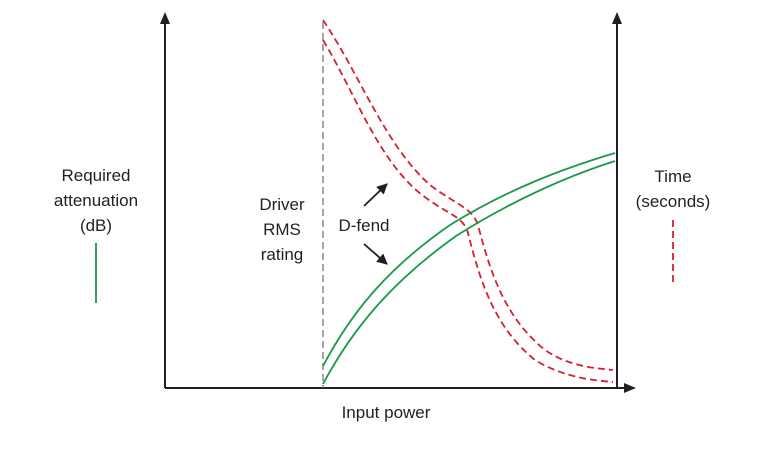 This screenshot has height=449, width=765. What do you see at coordinates (617, 18) in the screenshot?
I see `right-y-axis-arrowhead` at bounding box center [617, 18].